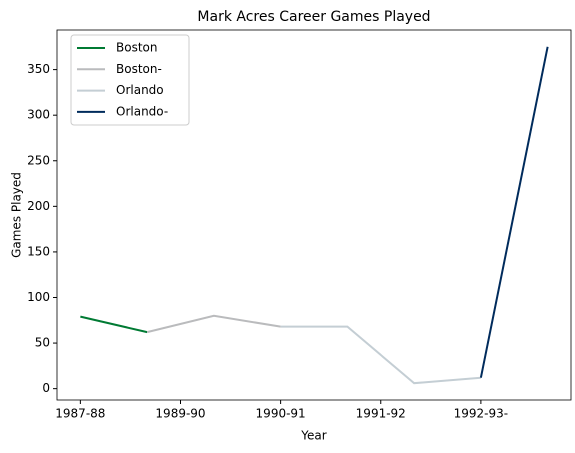 The height and width of the screenshot is (453, 575). I want to click on x-axis-label: Year, so click(313, 436).